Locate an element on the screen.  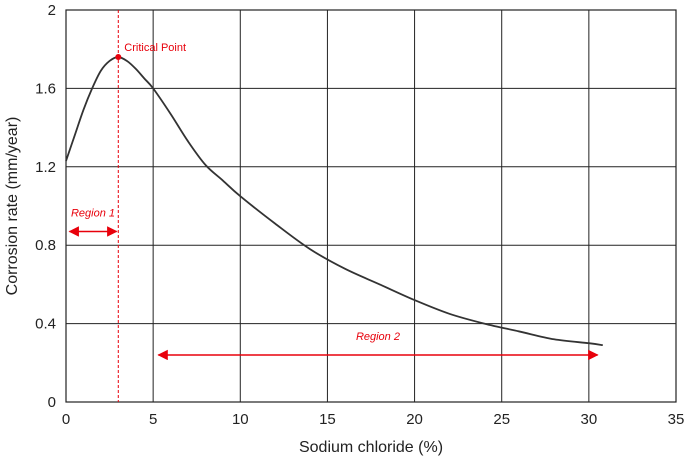
x-tick-label-4: 20 is located at coordinates (414, 419).